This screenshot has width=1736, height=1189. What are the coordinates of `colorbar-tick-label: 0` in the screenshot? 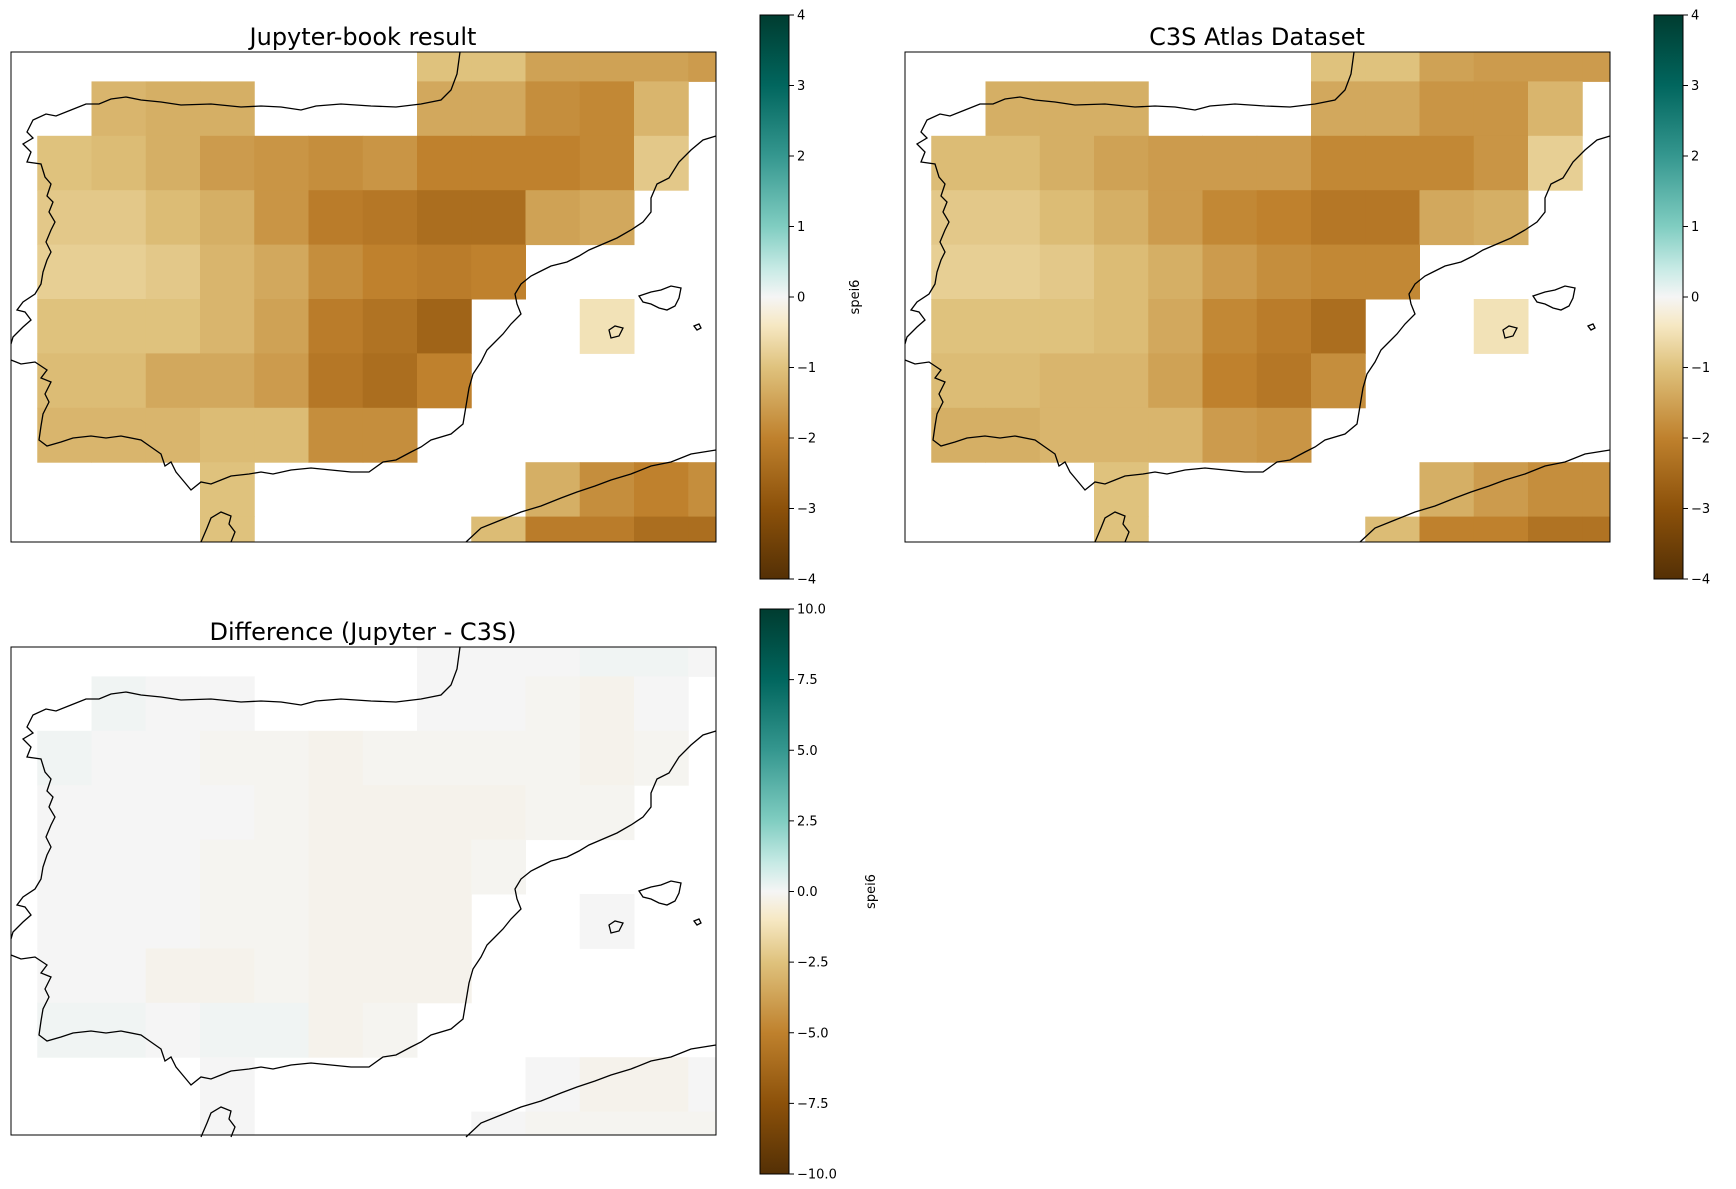 It's located at (801, 298).